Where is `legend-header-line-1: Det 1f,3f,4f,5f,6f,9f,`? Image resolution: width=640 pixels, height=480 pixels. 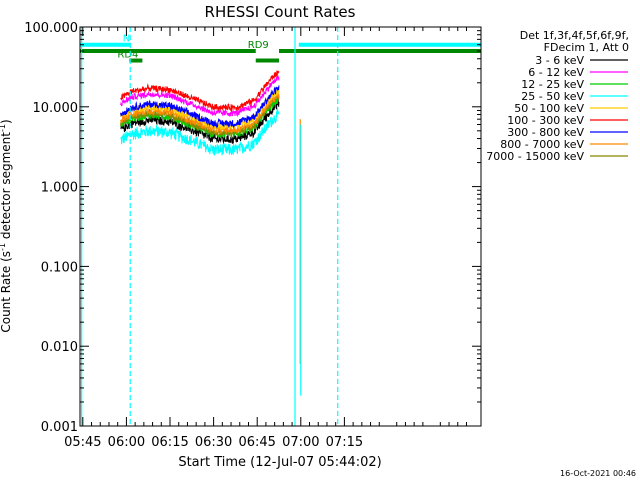 legend-header-line-1: Det 1f,3f,4f,5f,6f,9f, is located at coordinates (574, 35).